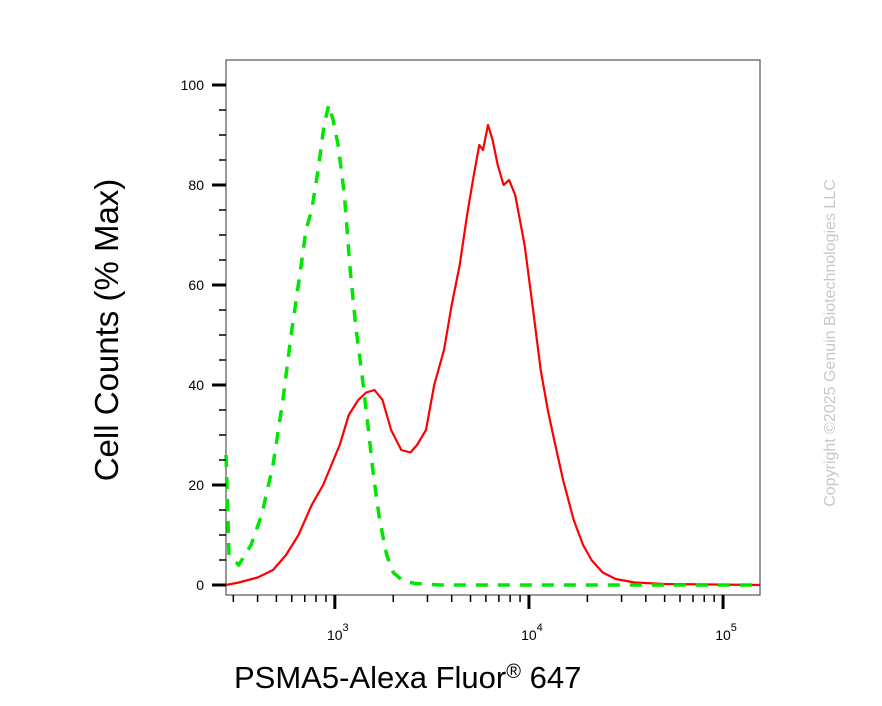  I want to click on y-tick-label: 20, so click(196, 485).